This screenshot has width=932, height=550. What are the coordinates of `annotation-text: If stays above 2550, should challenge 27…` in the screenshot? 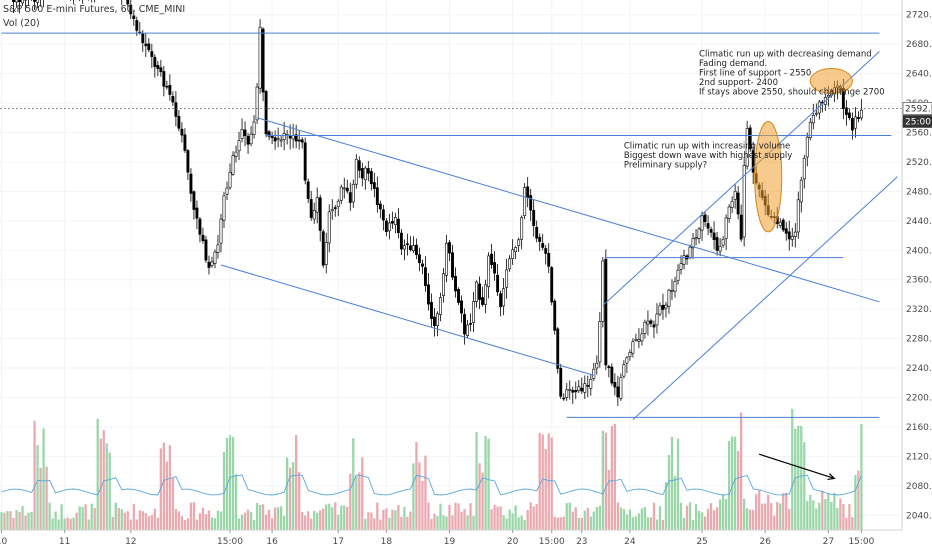 It's located at (792, 93).